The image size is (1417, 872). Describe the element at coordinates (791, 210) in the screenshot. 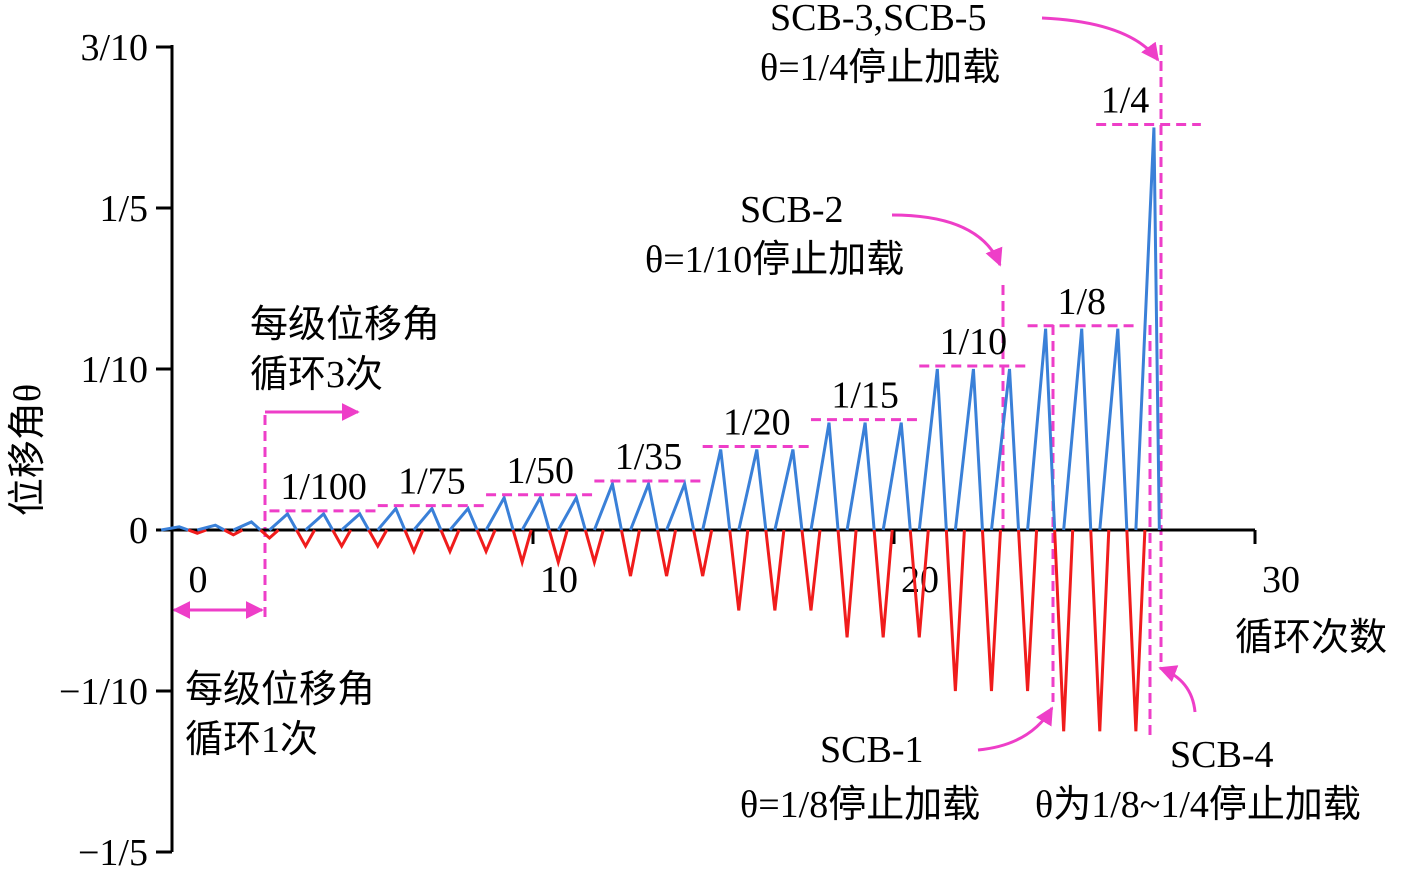

I see `annotation: SCB-2` at that location.